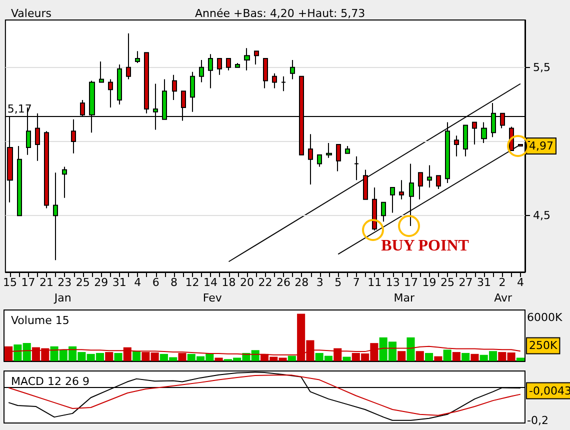 This screenshot has height=430, width=570. Describe the element at coordinates (65, 282) in the screenshot. I see `x-tick-label: 23` at that location.